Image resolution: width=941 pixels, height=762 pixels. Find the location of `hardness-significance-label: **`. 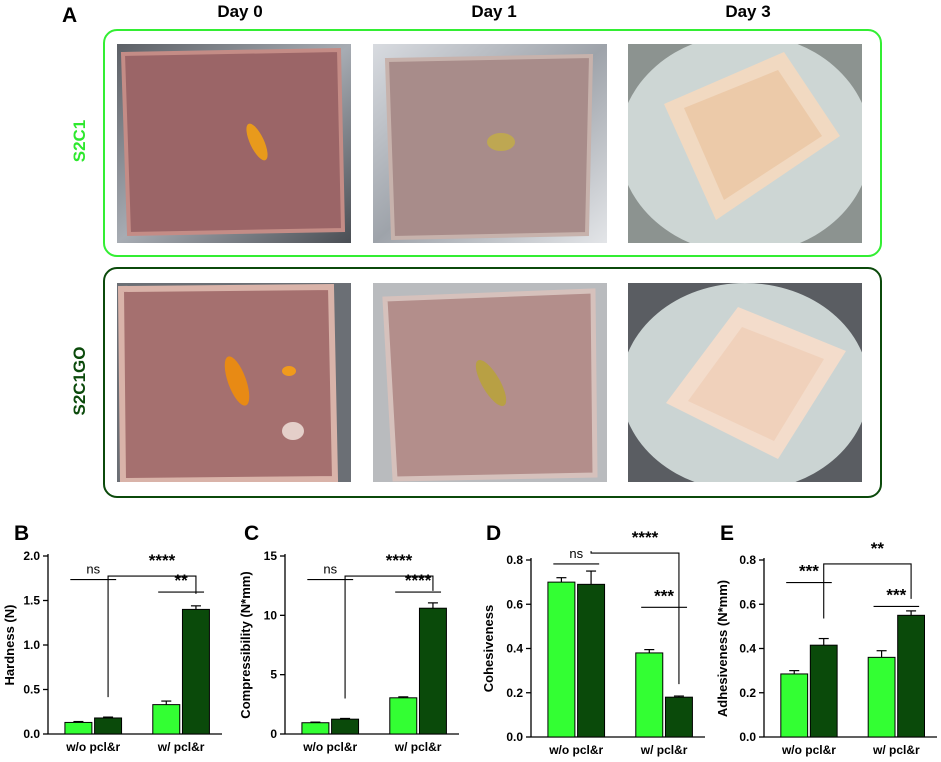

hardness-significance-label: ** is located at coordinates (181, 580).